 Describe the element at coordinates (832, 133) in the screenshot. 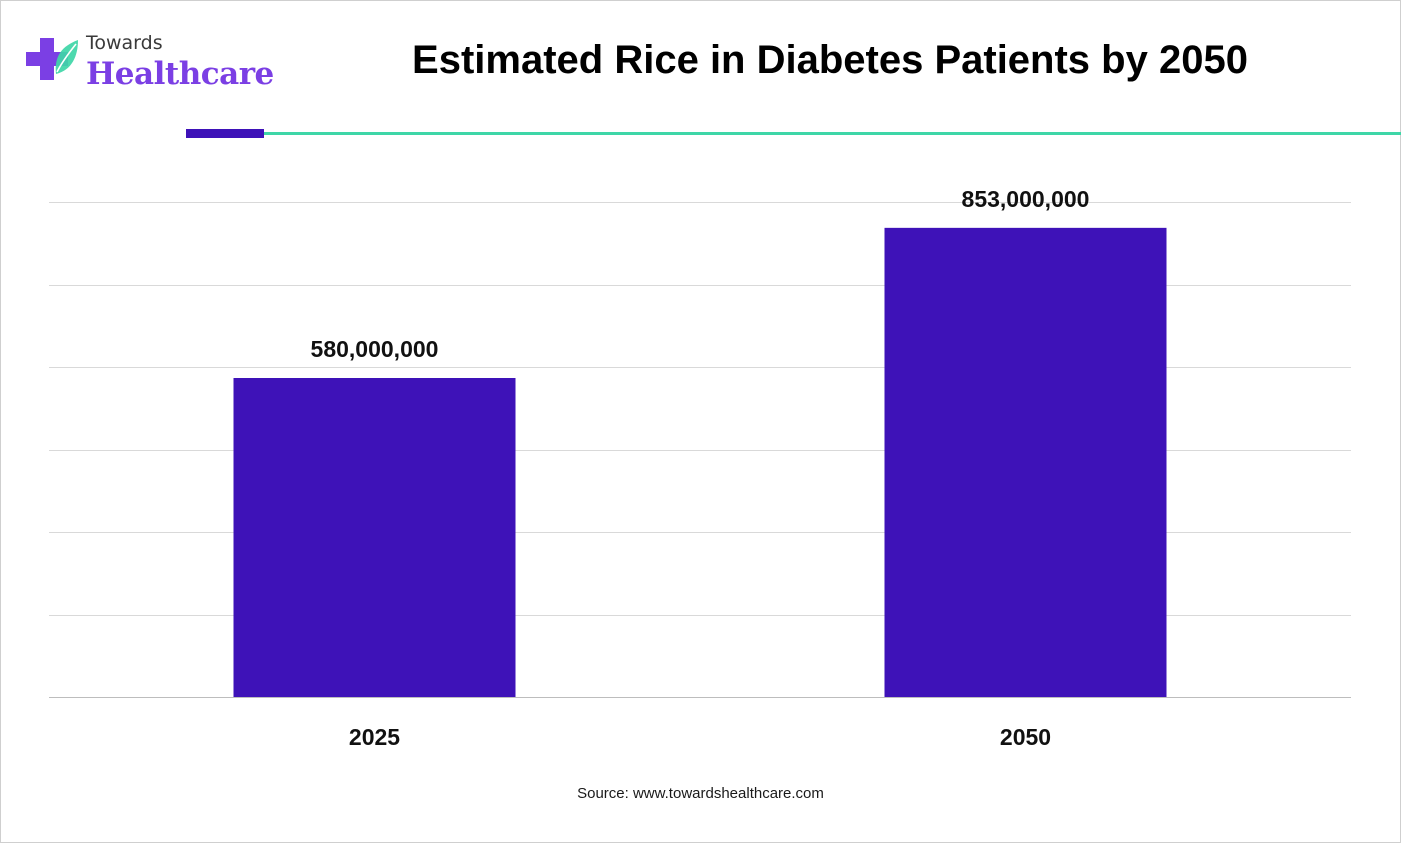

I see `title-divider-line` at that location.